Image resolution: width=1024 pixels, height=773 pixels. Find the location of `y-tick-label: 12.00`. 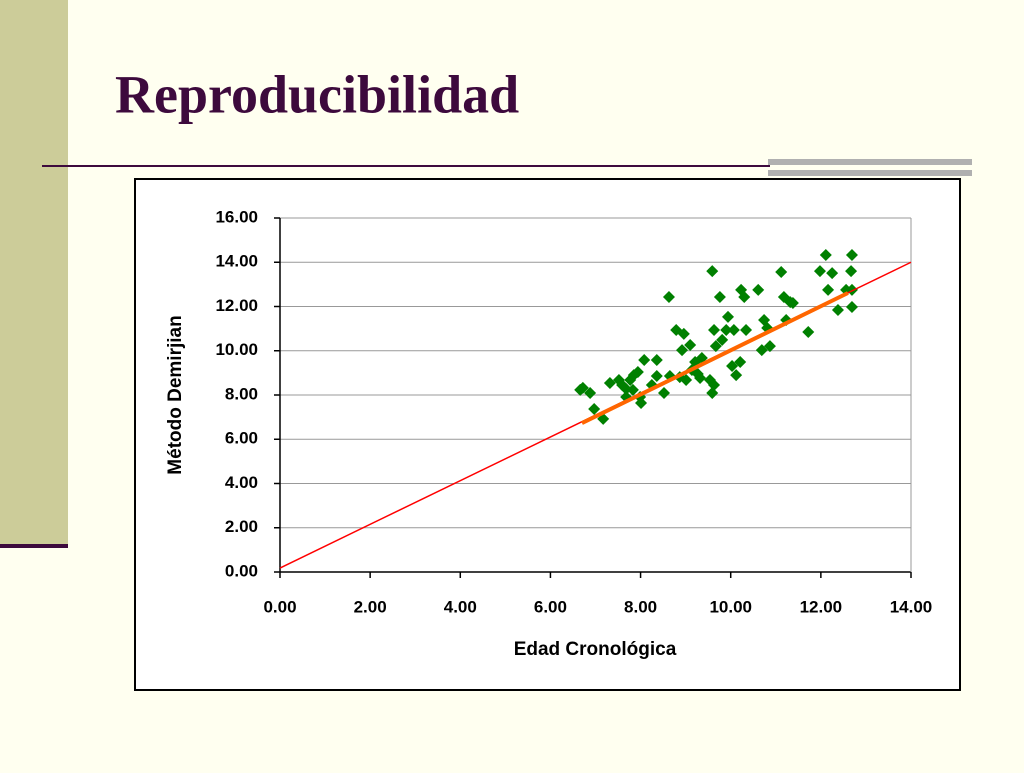

y-tick-label: 12.00 is located at coordinates (236, 305).